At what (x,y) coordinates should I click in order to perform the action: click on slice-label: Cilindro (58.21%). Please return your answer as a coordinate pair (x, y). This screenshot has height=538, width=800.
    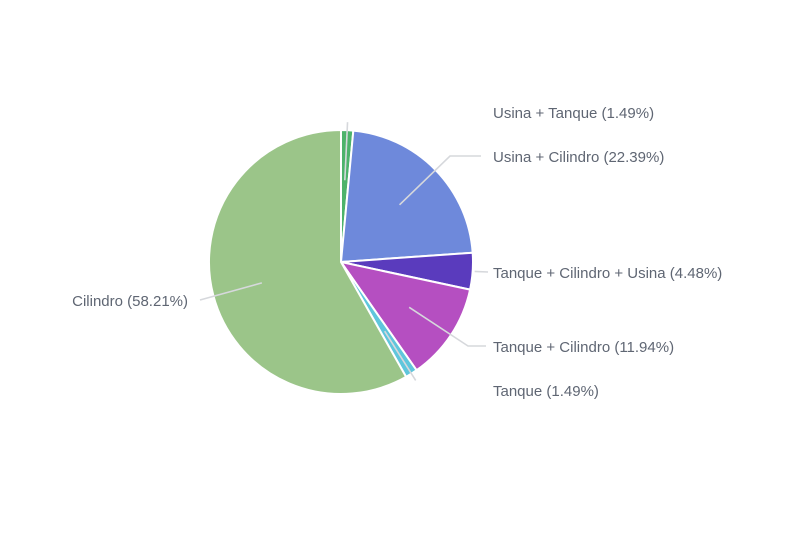
    Looking at the image, I should click on (130, 301).